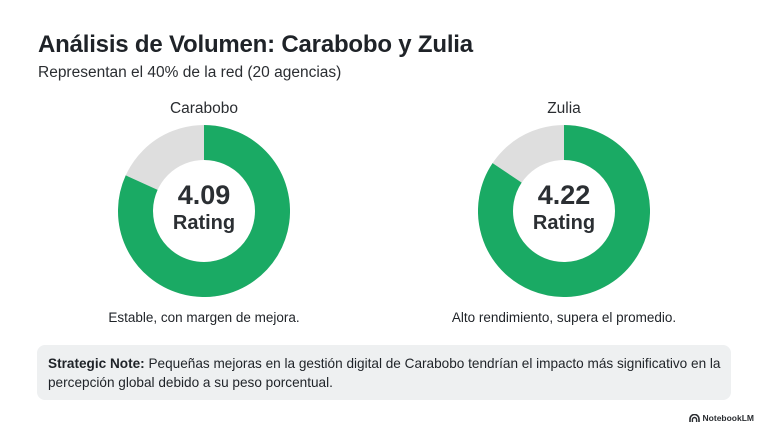 Image resolution: width=768 pixels, height=429 pixels. Describe the element at coordinates (204, 108) in the screenshot. I see `chart-title: Carabobo` at that location.